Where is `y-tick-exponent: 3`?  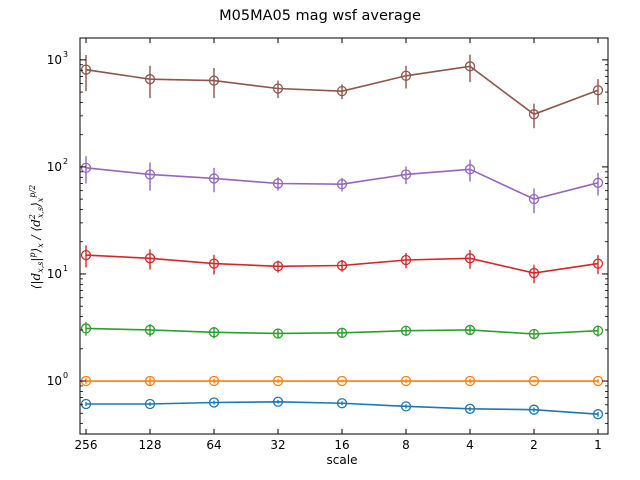
y-tick-exponent: 3 is located at coordinates (65, 54).